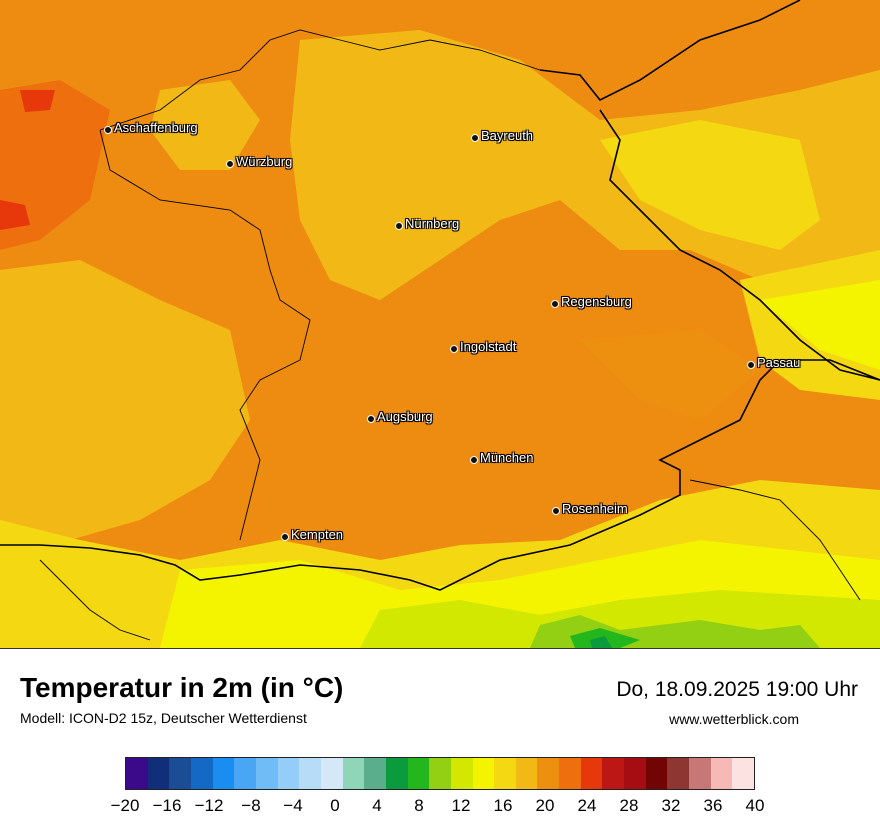  Describe the element at coordinates (629, 805) in the screenshot. I see `legend-tick-label: 28` at that location.